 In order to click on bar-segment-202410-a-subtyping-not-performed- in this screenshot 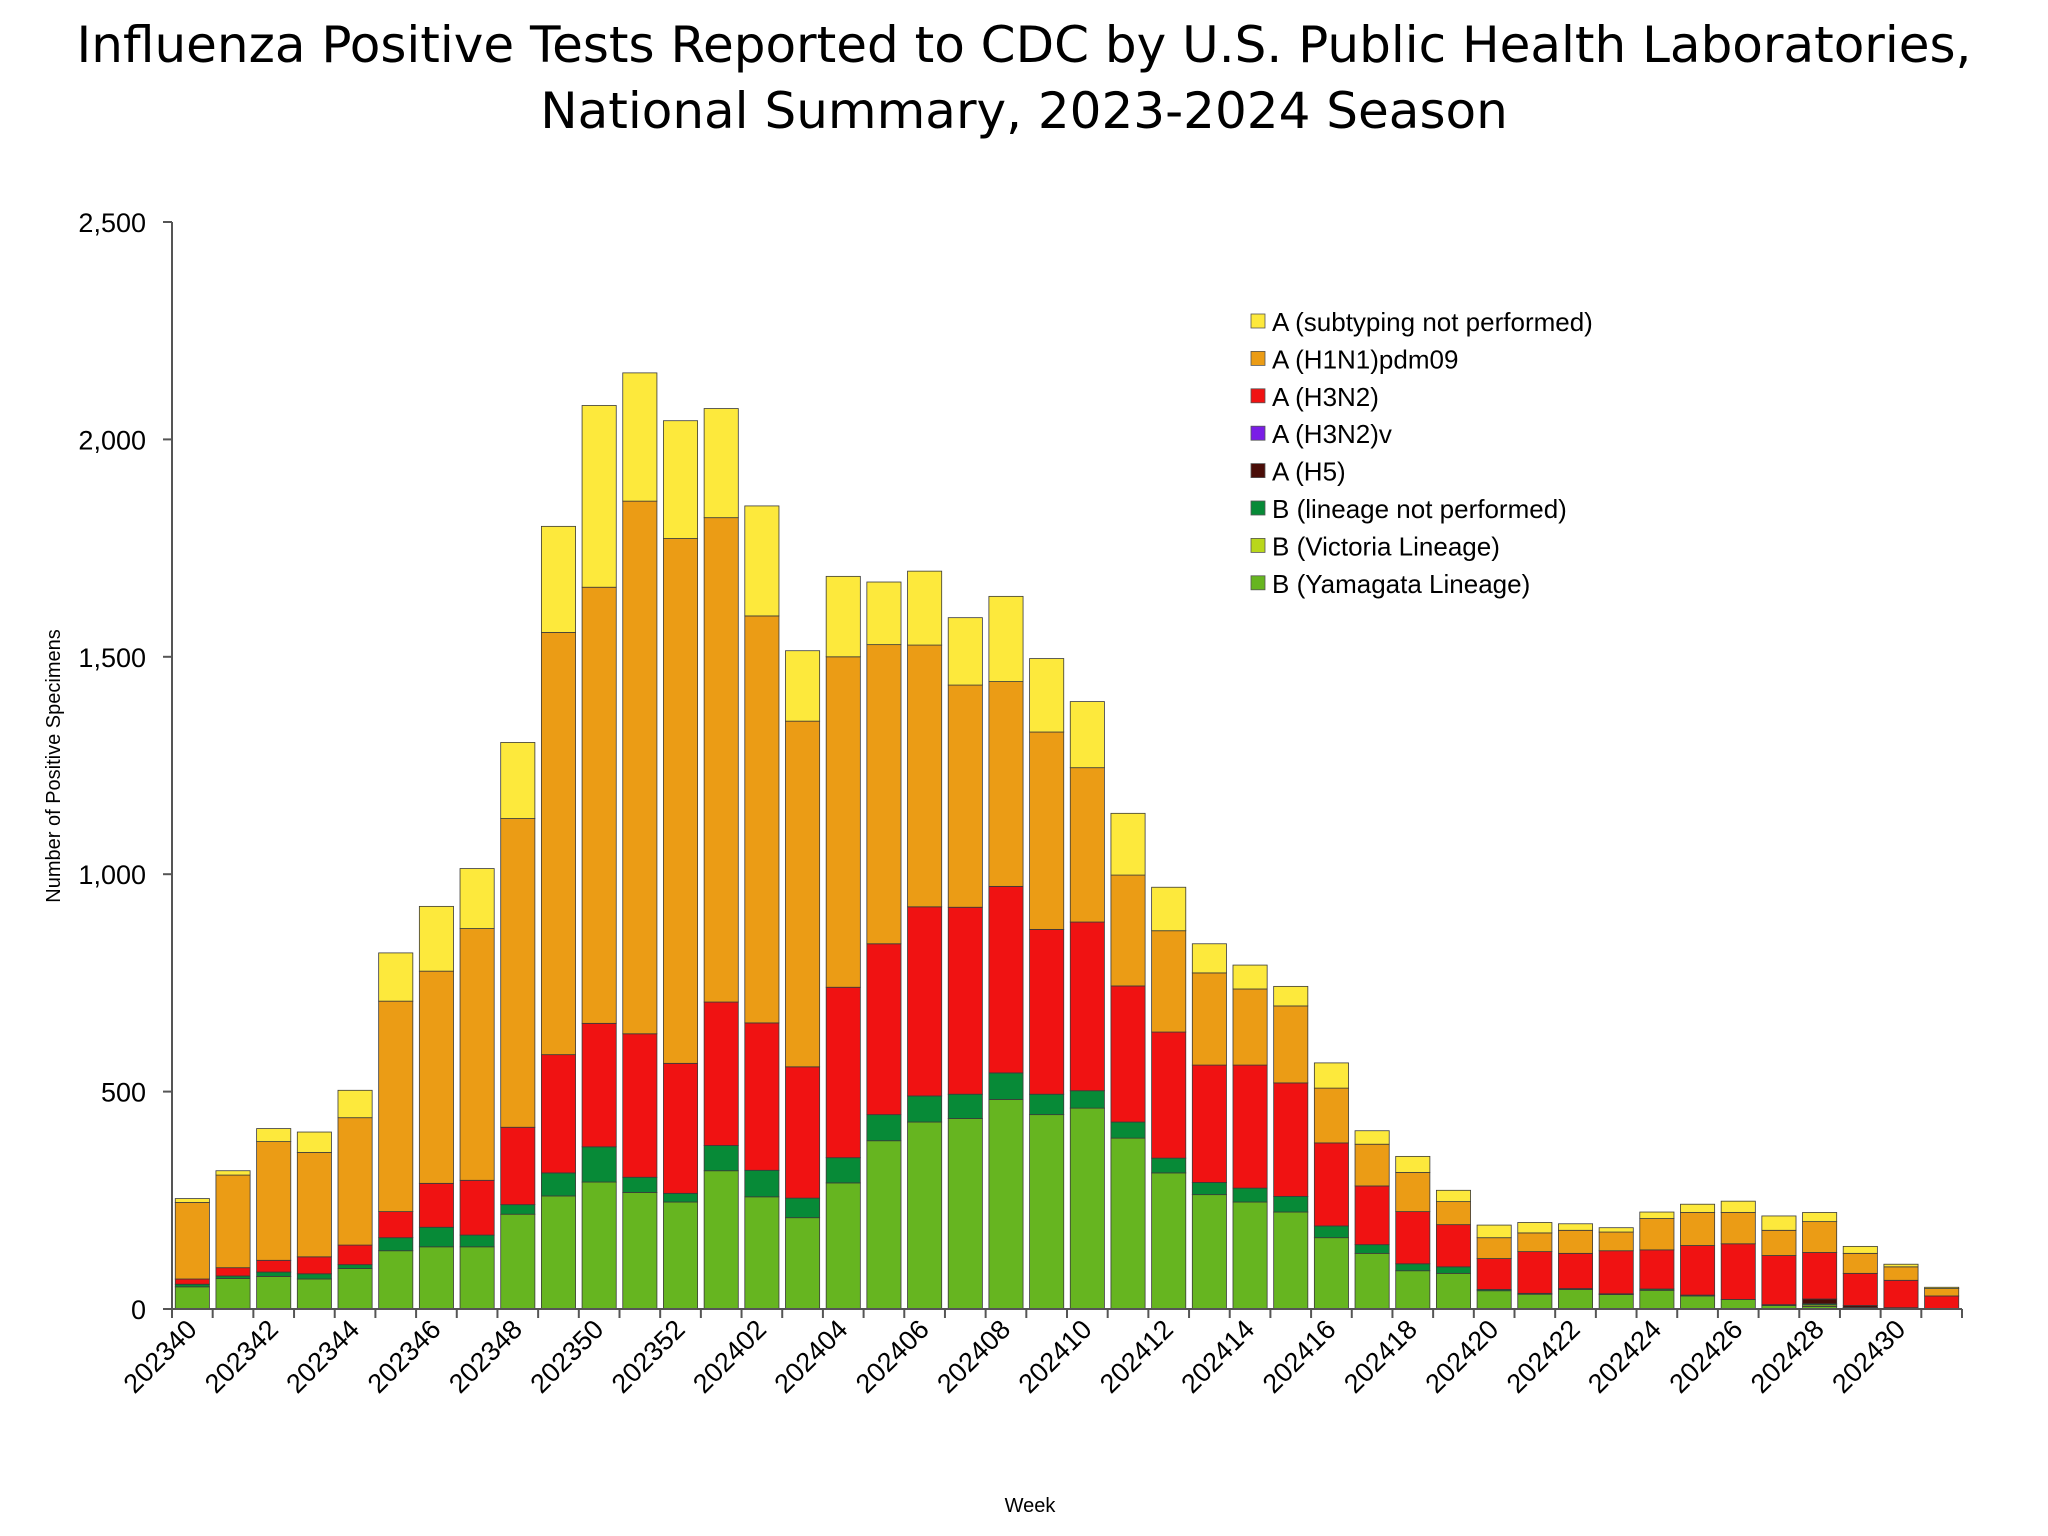, I will do `click(1087, 735)`.